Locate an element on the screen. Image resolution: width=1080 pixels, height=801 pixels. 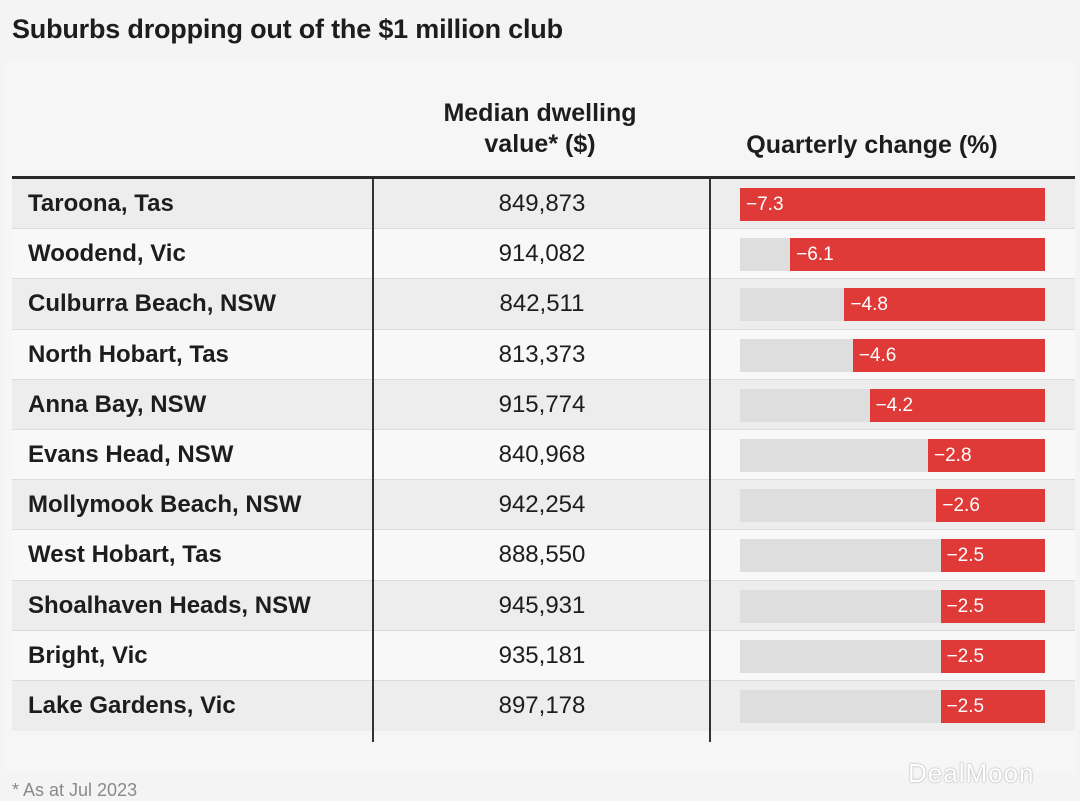
bar-track: −6.1 is located at coordinates (892, 255).